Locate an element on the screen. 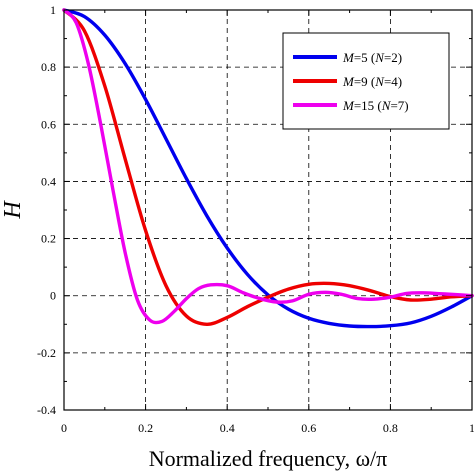  x-tick-label: 0 is located at coordinates (64, 428).